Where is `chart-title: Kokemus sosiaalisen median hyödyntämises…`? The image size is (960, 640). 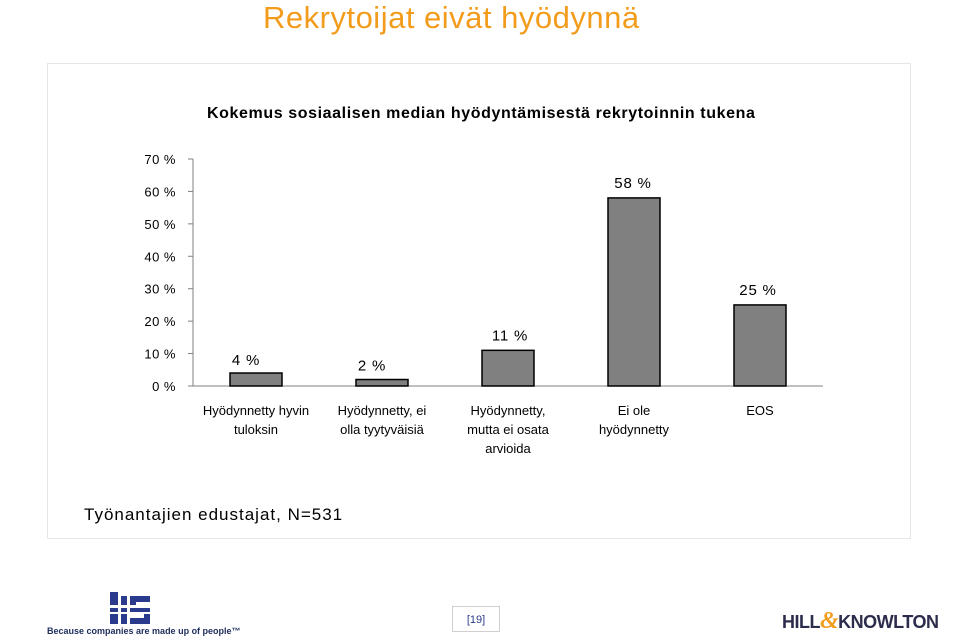
chart-title: Kokemus sosiaalisen median hyödyntämises… is located at coordinates (481, 113).